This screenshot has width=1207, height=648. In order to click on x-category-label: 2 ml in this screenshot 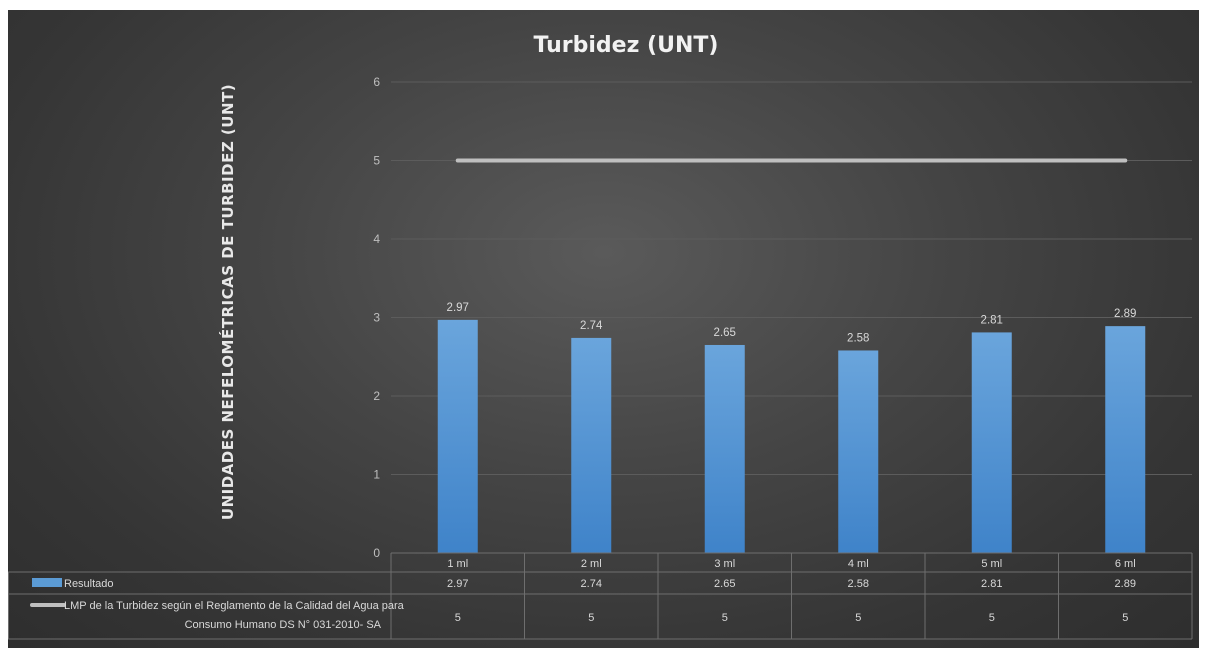, I will do `click(591, 564)`.